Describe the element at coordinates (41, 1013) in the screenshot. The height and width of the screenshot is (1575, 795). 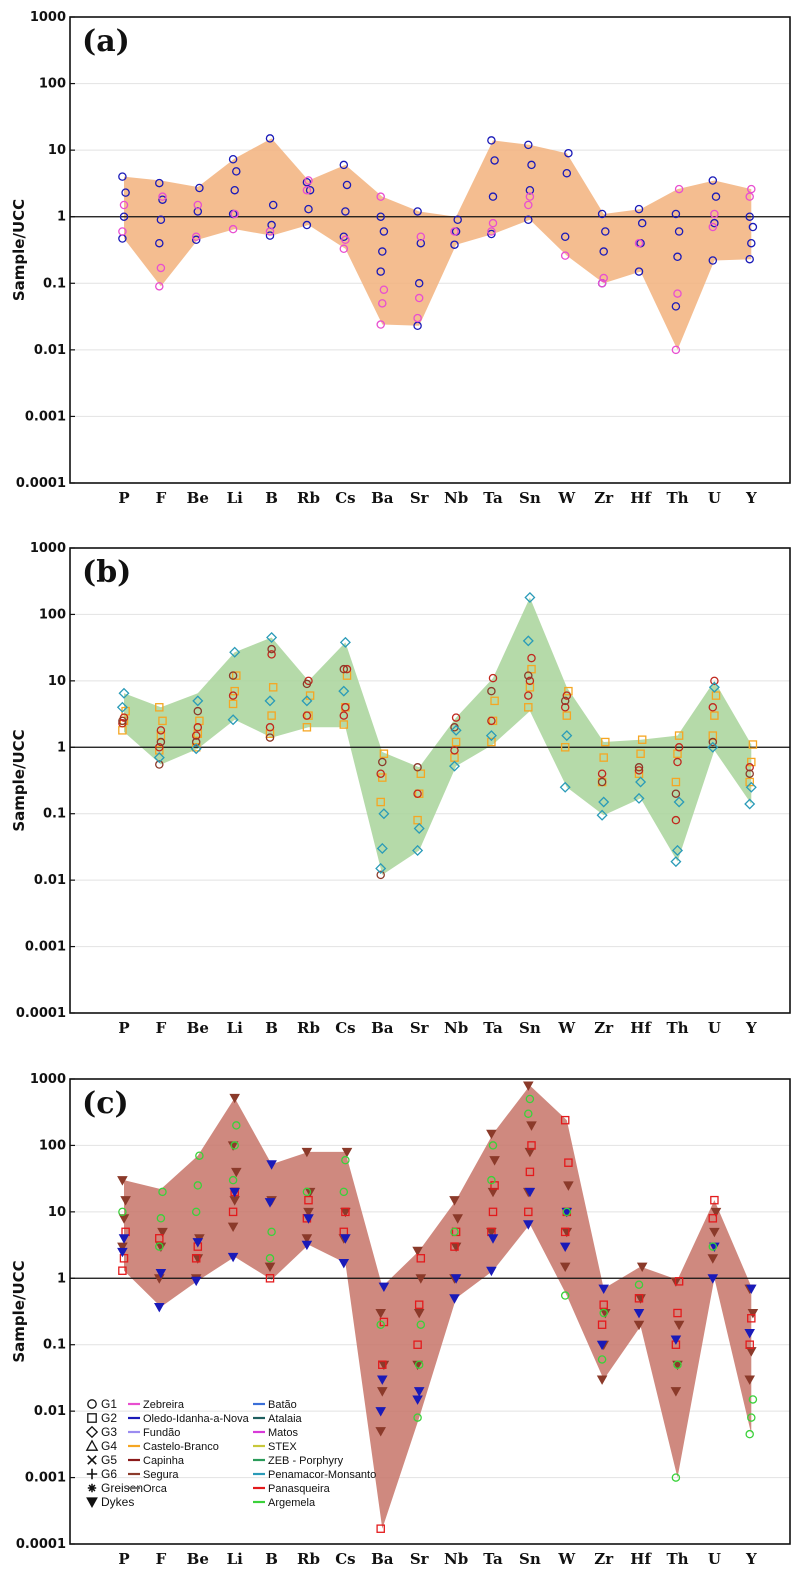
I see `y-tick-label: 0.0001` at that location.